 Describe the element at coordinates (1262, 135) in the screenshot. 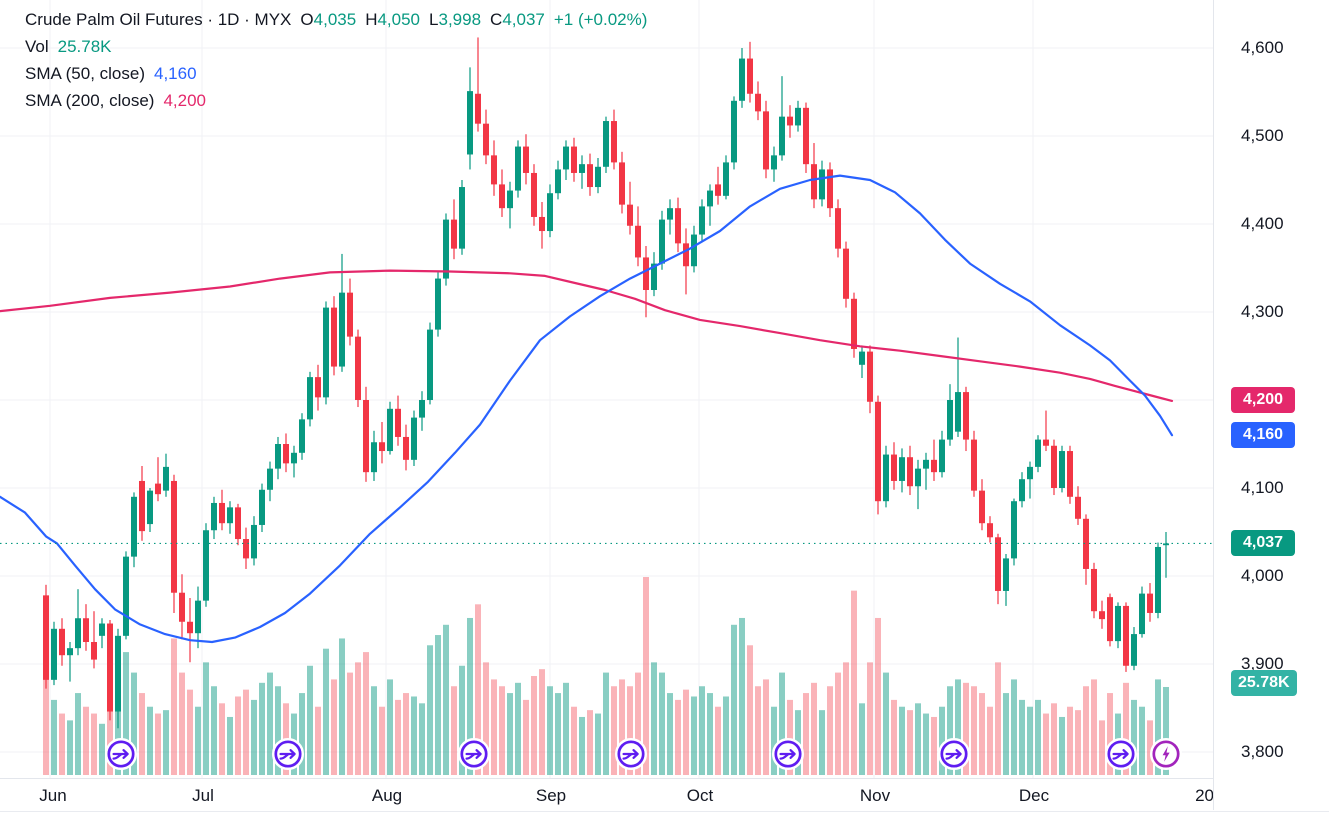

I see `price-tick-label: 4,500` at that location.